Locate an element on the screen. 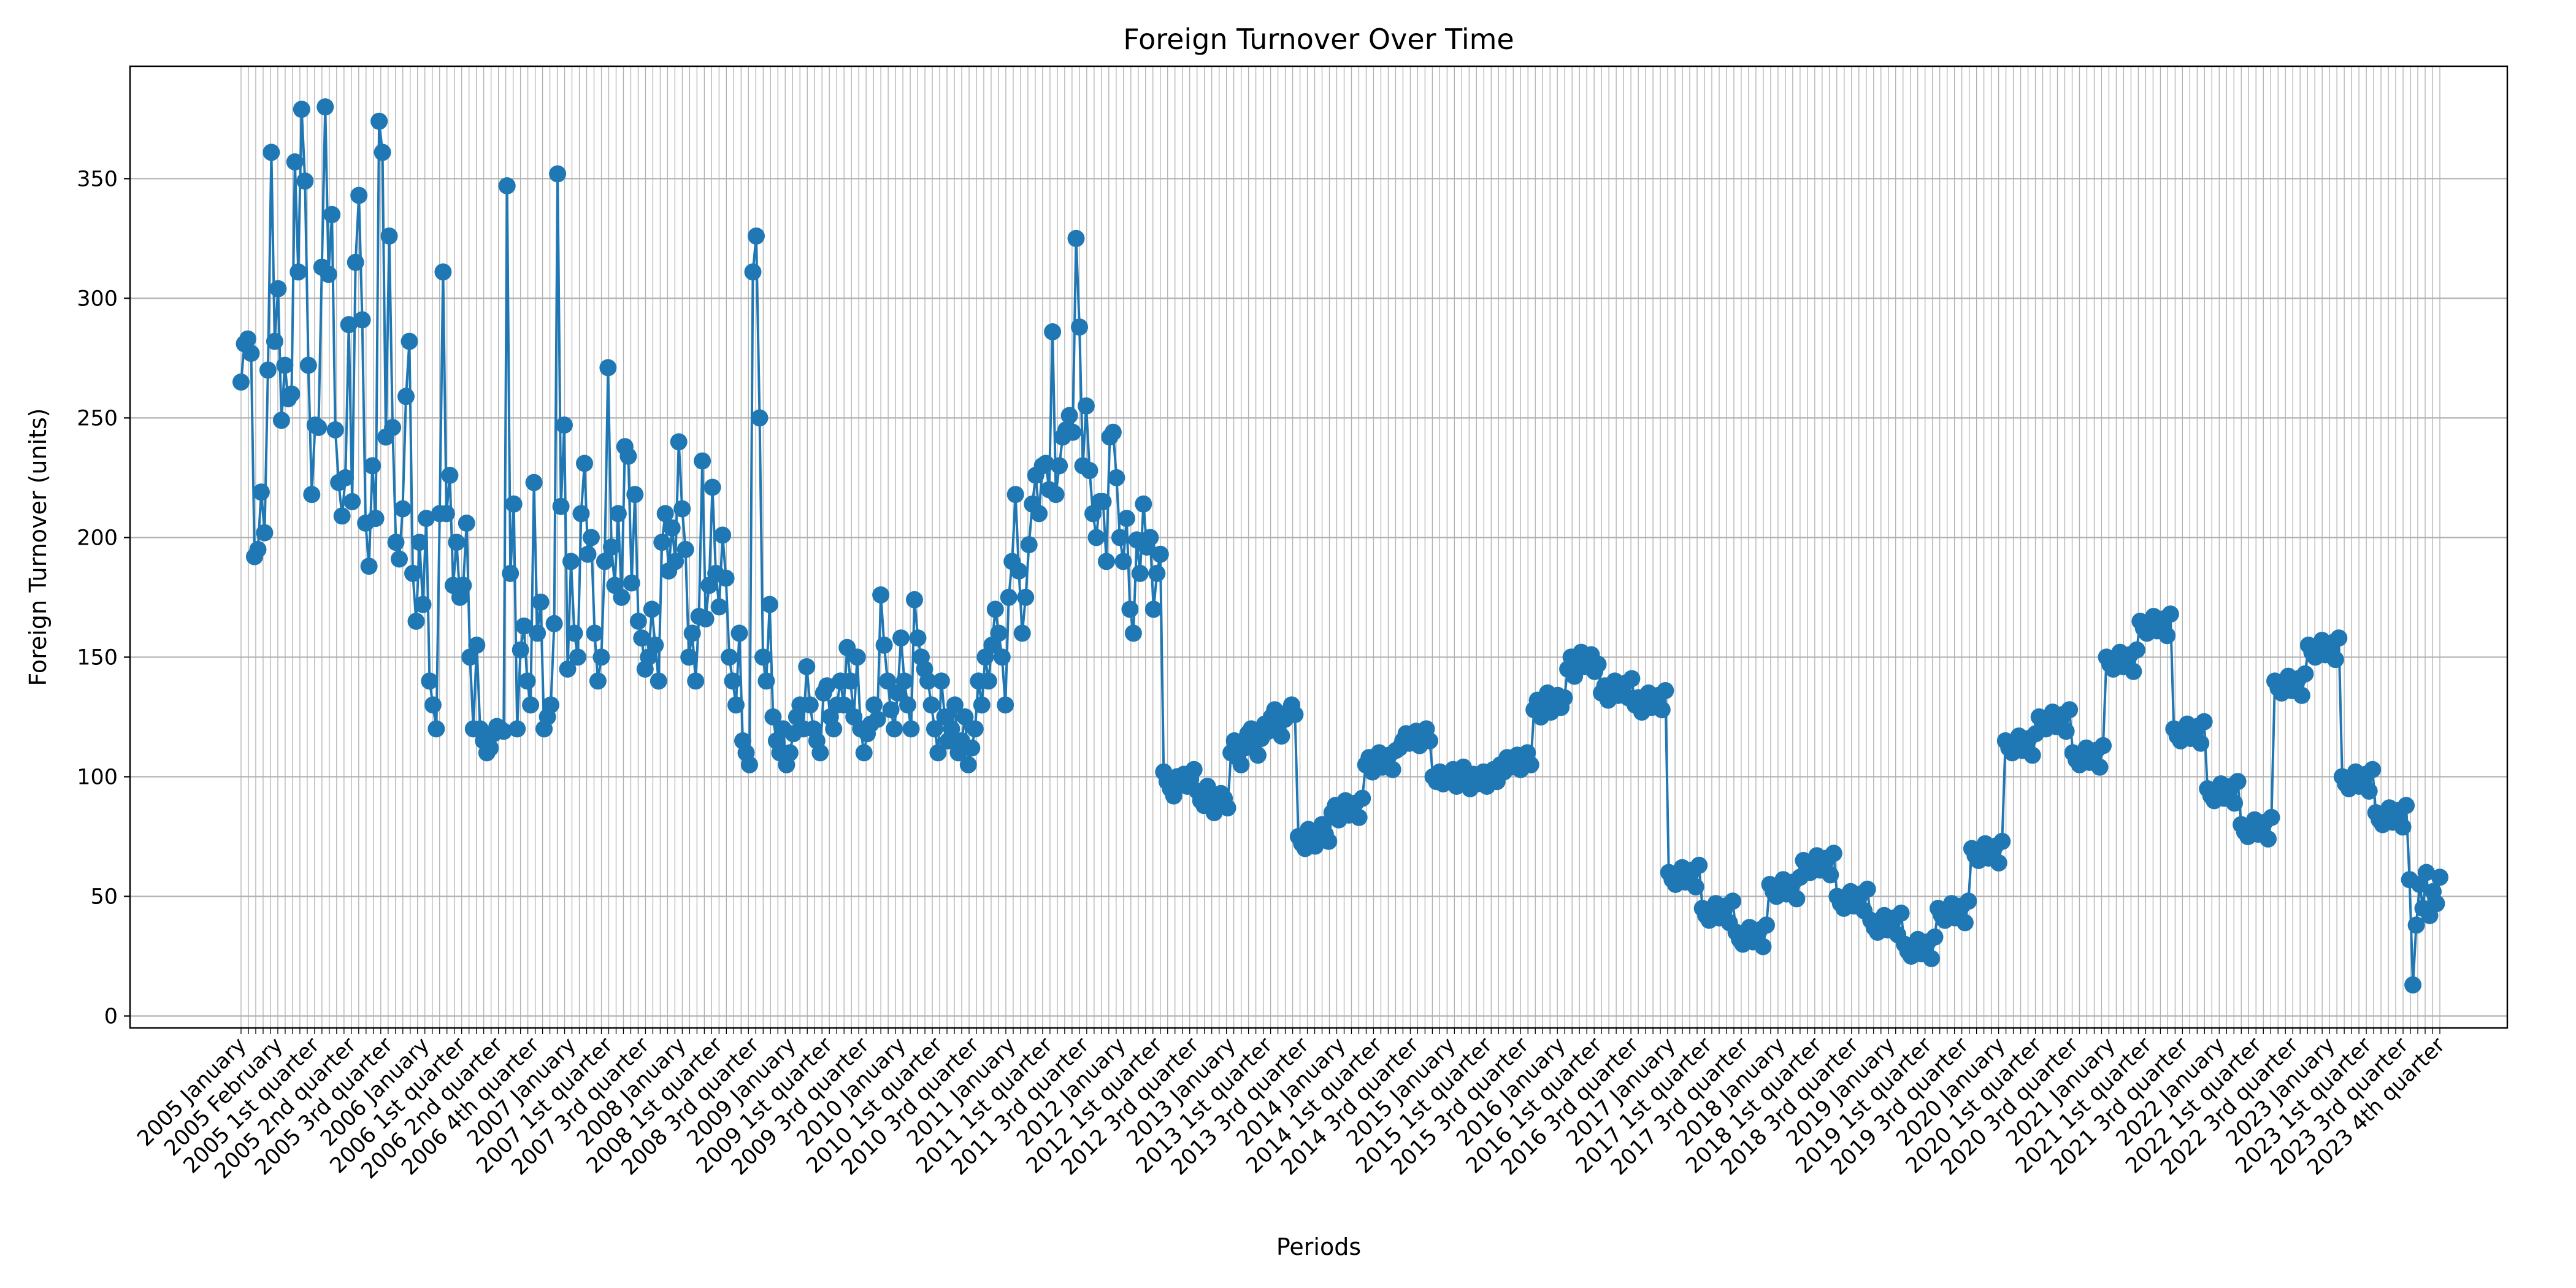  y-axis-label: Foreign Turnover (units) is located at coordinates (38, 547).